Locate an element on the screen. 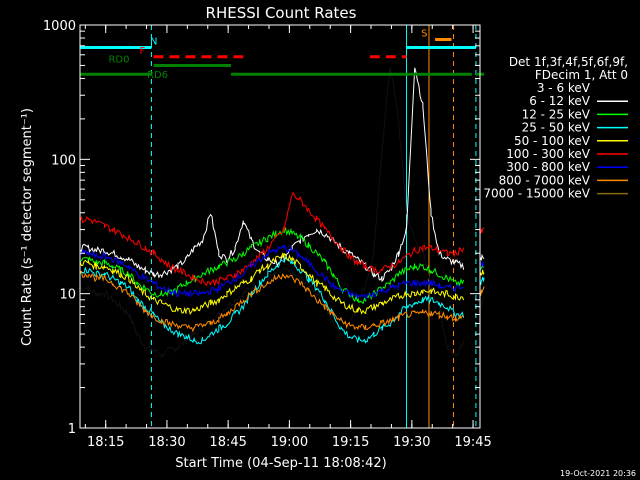  x-tick-label-1: 18:30 is located at coordinates (166, 442).